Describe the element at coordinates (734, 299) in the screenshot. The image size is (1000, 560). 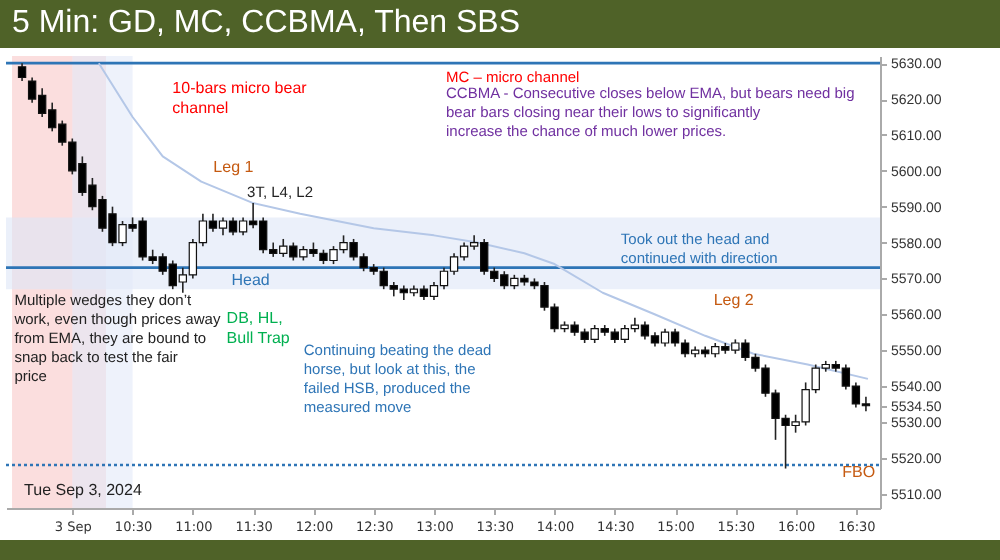
I see `annotation: Leg 2` at that location.